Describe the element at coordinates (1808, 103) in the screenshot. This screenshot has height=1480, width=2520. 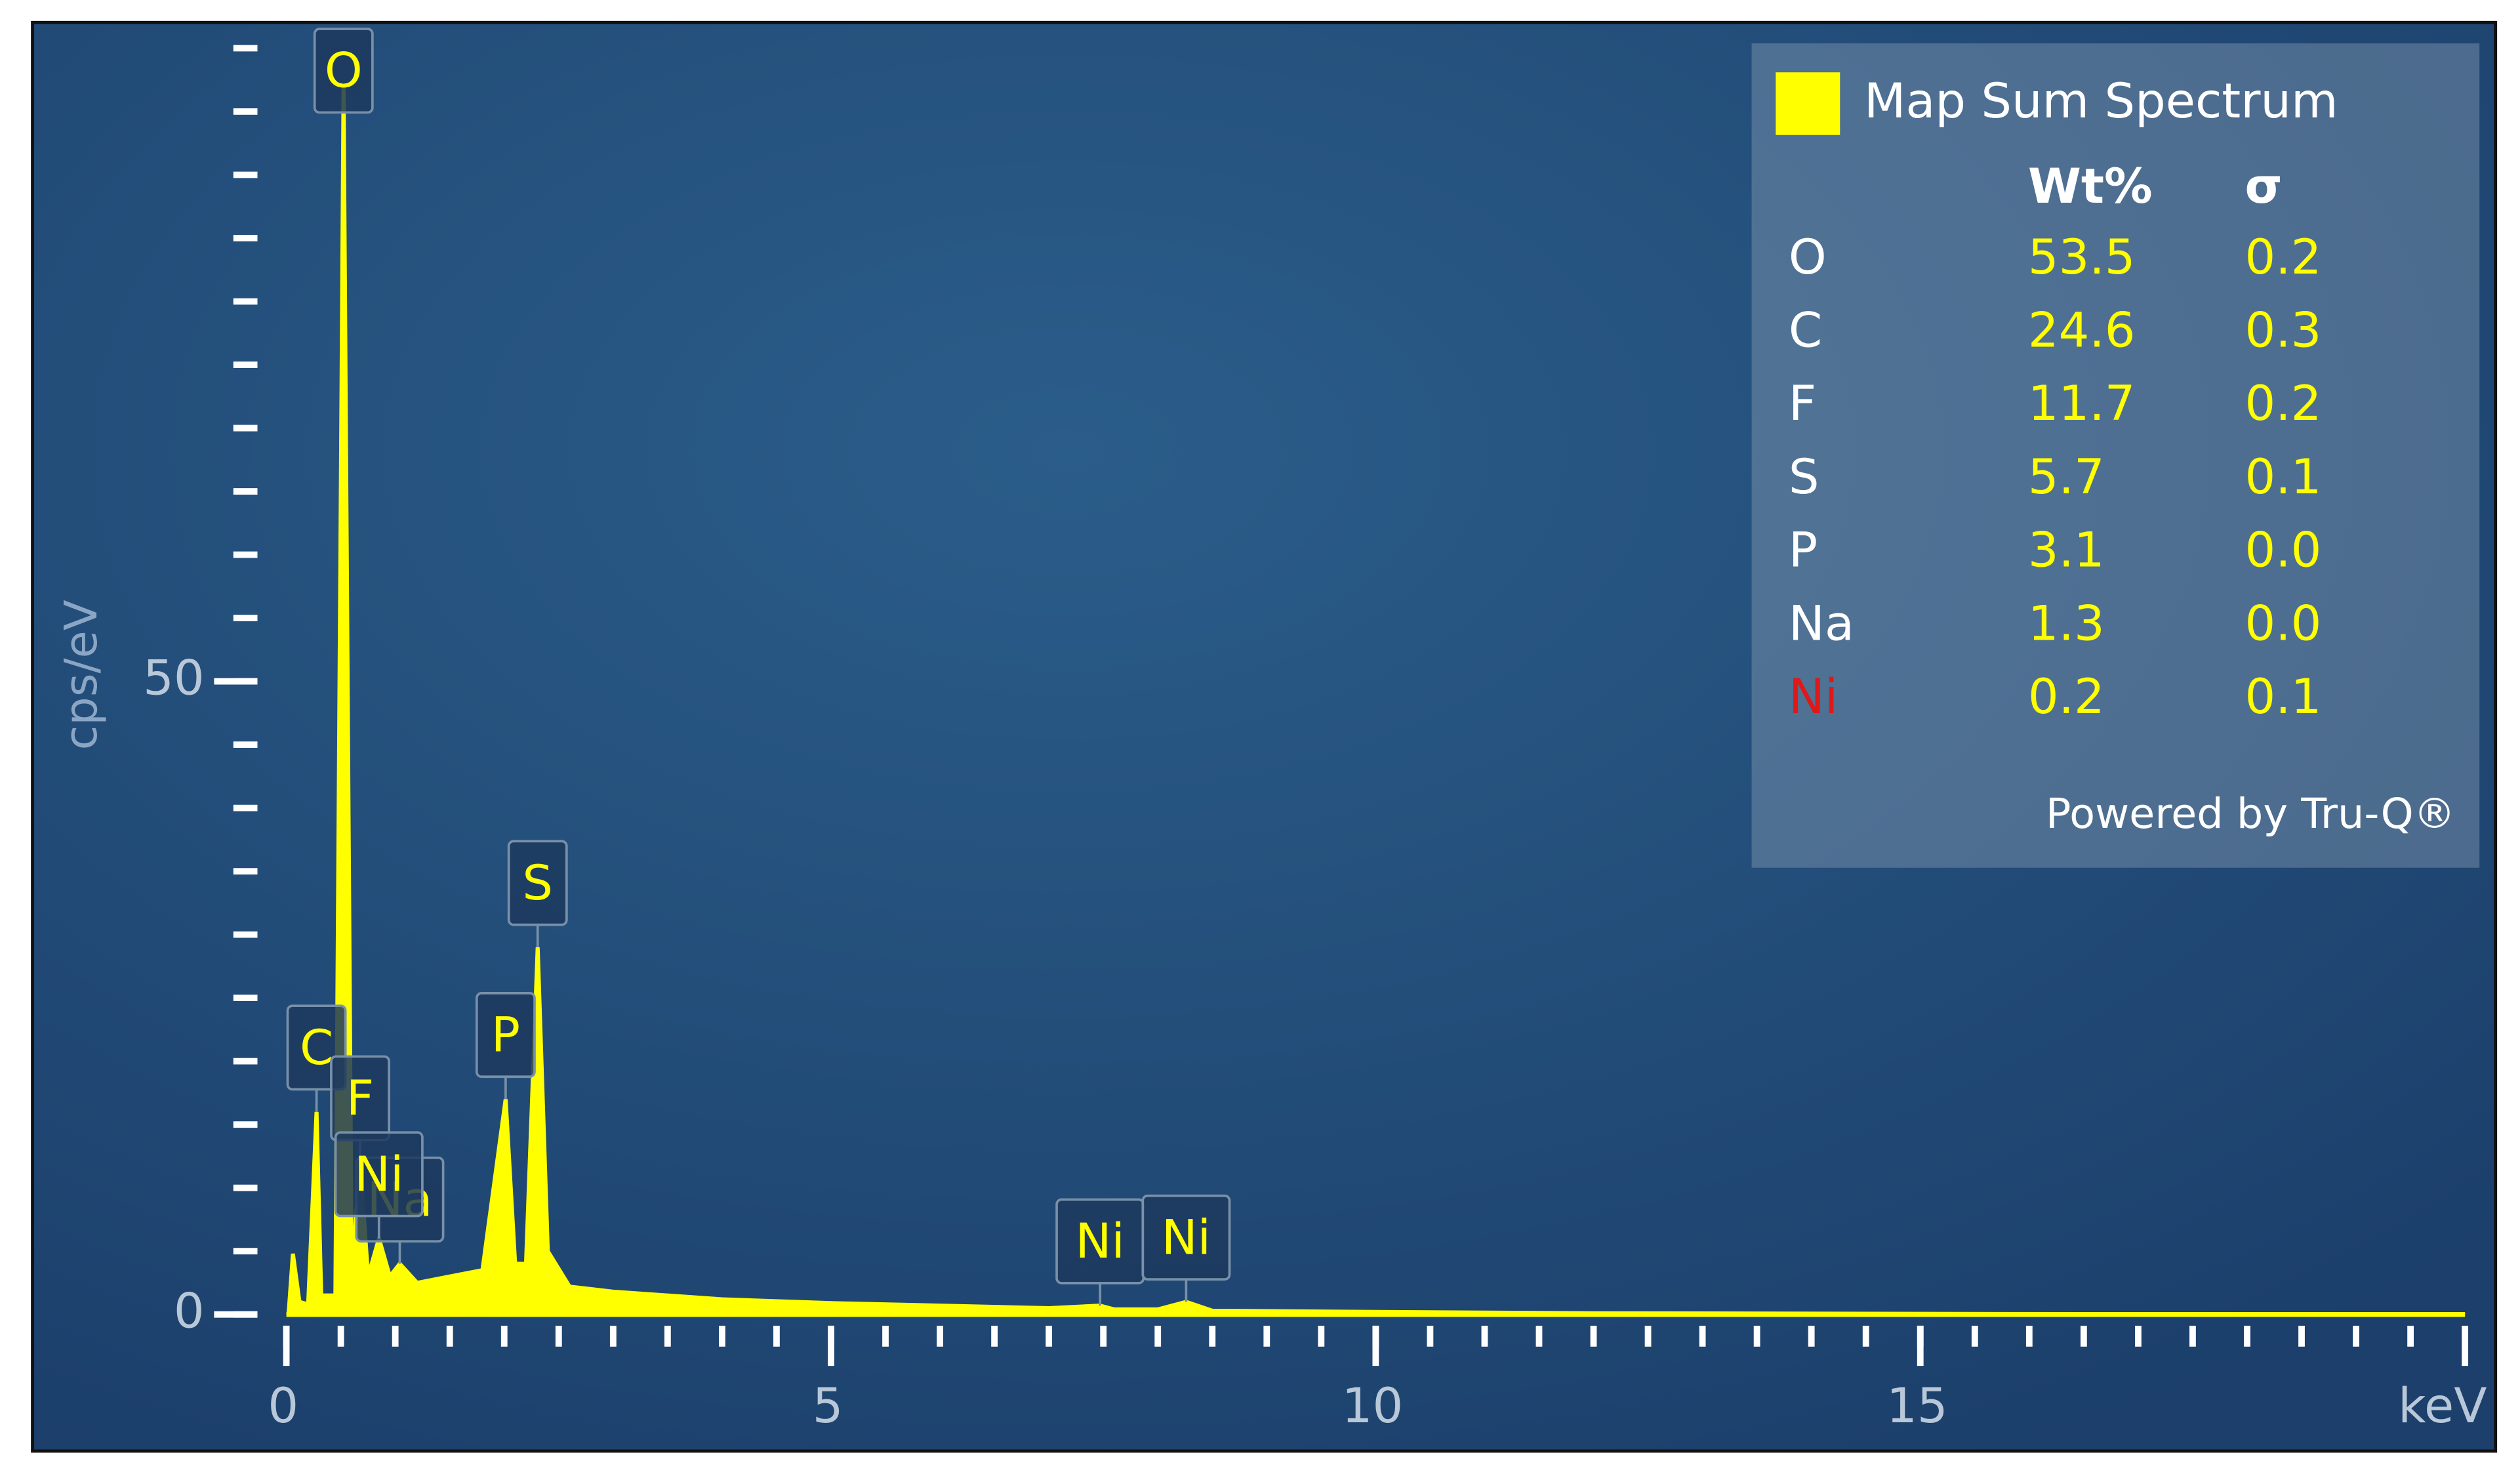
I see `legend-swatch` at that location.